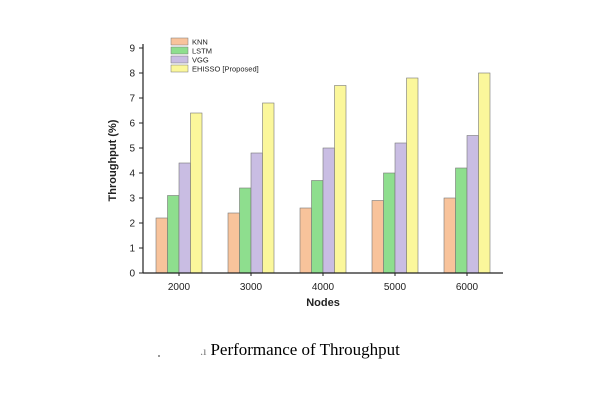 The height and width of the screenshot is (400, 600). What do you see at coordinates (132, 99) in the screenshot?
I see `y-tick-label: 7` at bounding box center [132, 99].